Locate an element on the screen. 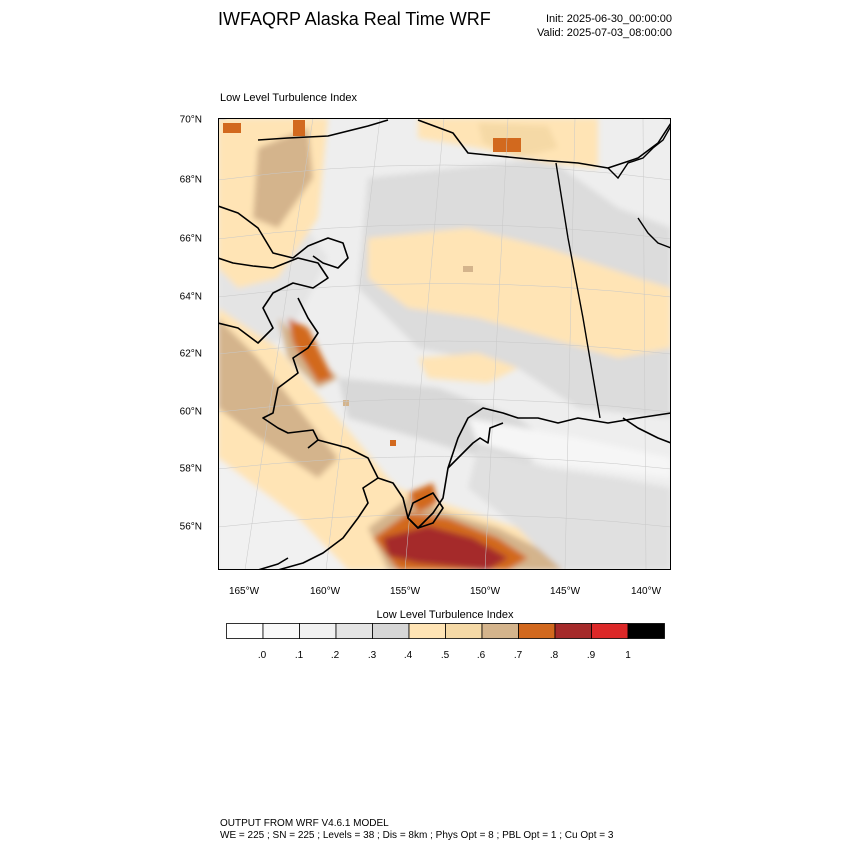 Image resolution: width=850 pixels, height=850 pixels. lat-label: 56°N is located at coordinates (190, 527).